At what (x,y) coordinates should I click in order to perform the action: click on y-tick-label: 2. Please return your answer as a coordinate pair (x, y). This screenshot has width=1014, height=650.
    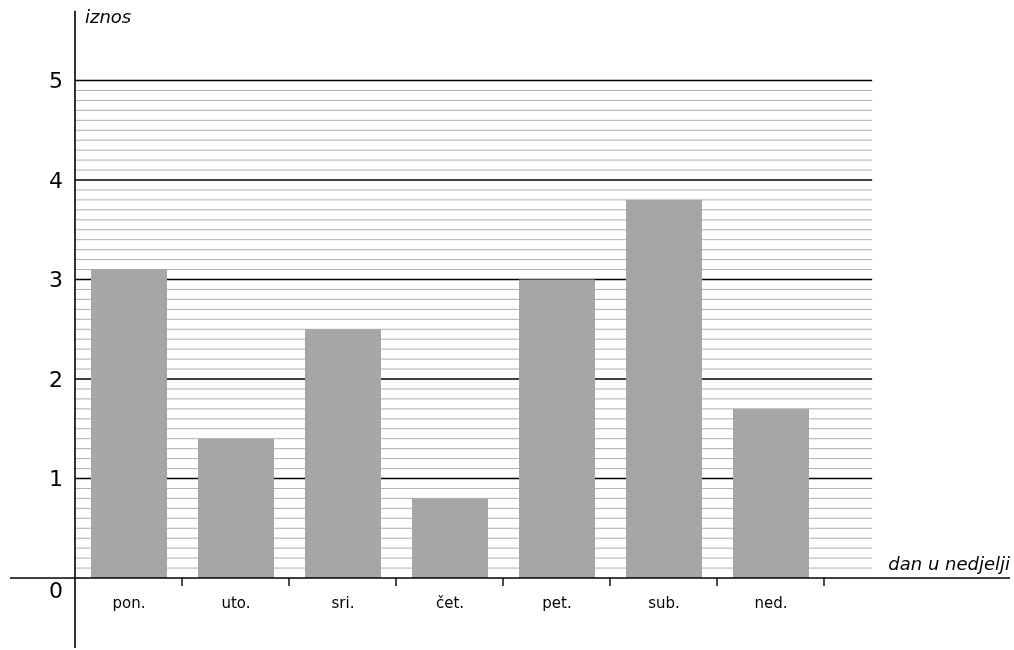
    Looking at the image, I should click on (56, 379).